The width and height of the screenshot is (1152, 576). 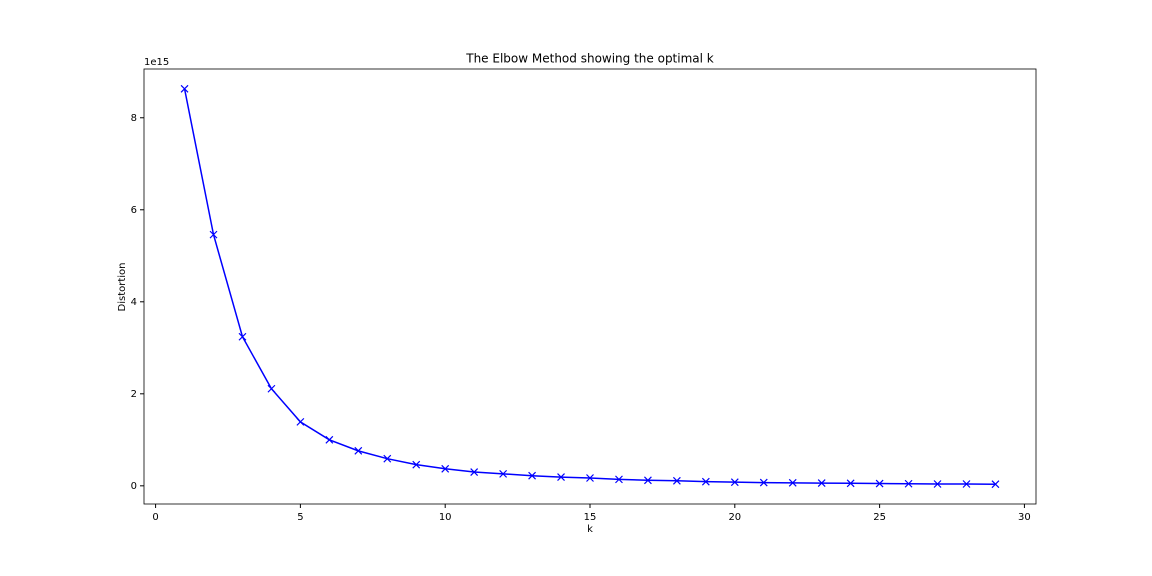 What do you see at coordinates (156, 62) in the screenshot?
I see `y-offset-label: 1e15` at bounding box center [156, 62].